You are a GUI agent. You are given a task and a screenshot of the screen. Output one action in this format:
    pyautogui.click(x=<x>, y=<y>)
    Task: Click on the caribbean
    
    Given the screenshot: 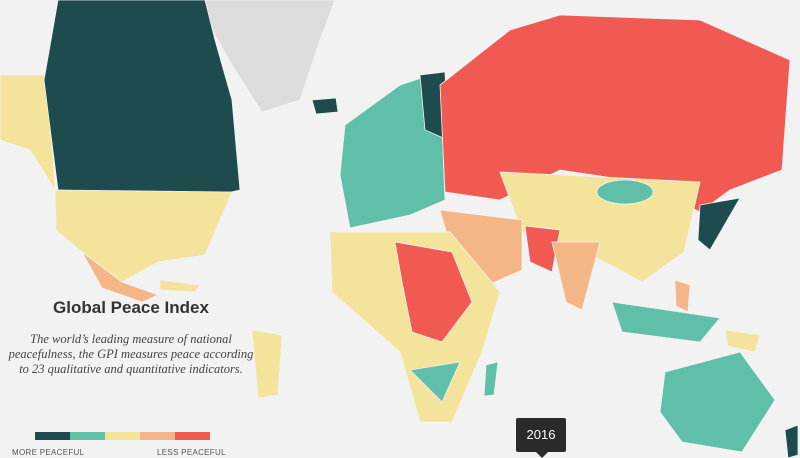 What is the action you would take?
    pyautogui.click(x=180, y=286)
    